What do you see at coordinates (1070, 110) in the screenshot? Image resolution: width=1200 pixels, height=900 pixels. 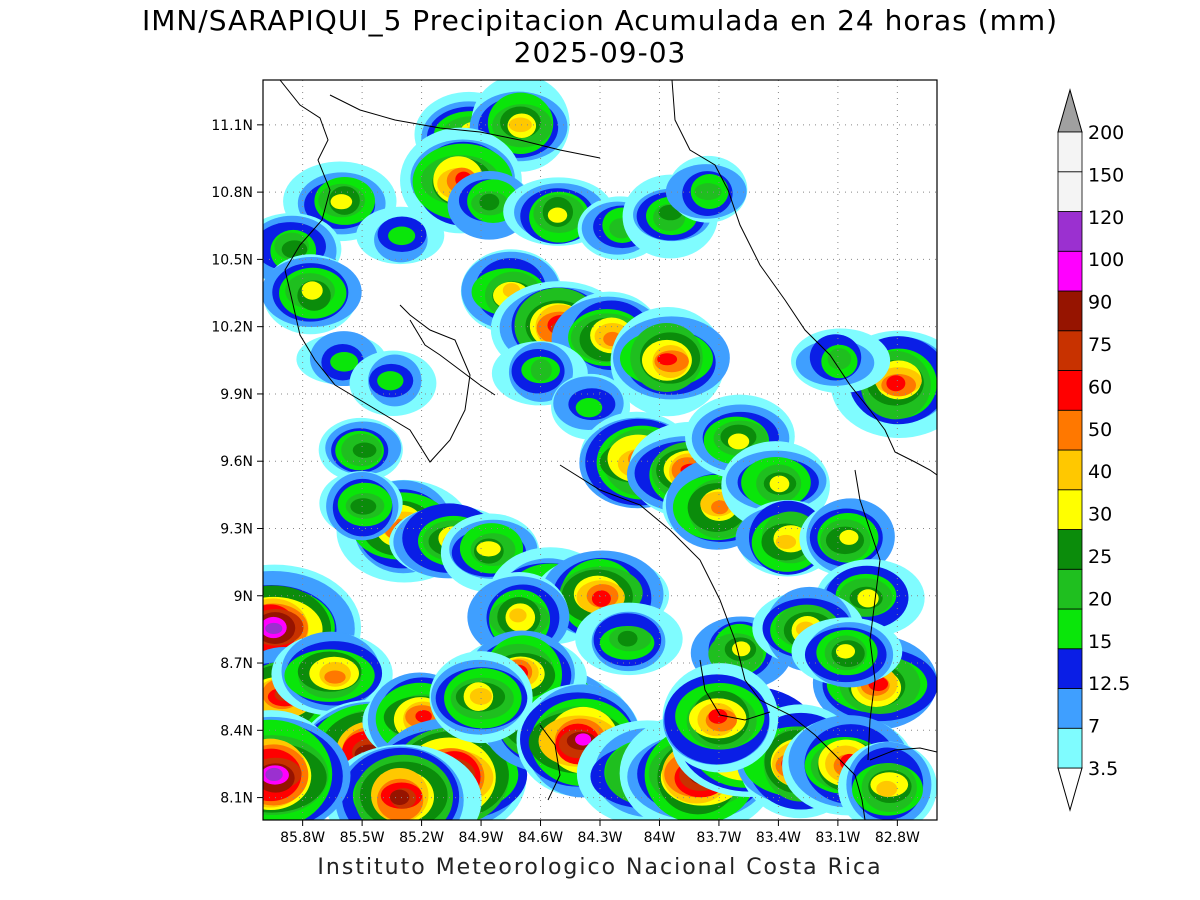 I see `legend-max-arrow` at bounding box center [1070, 110].